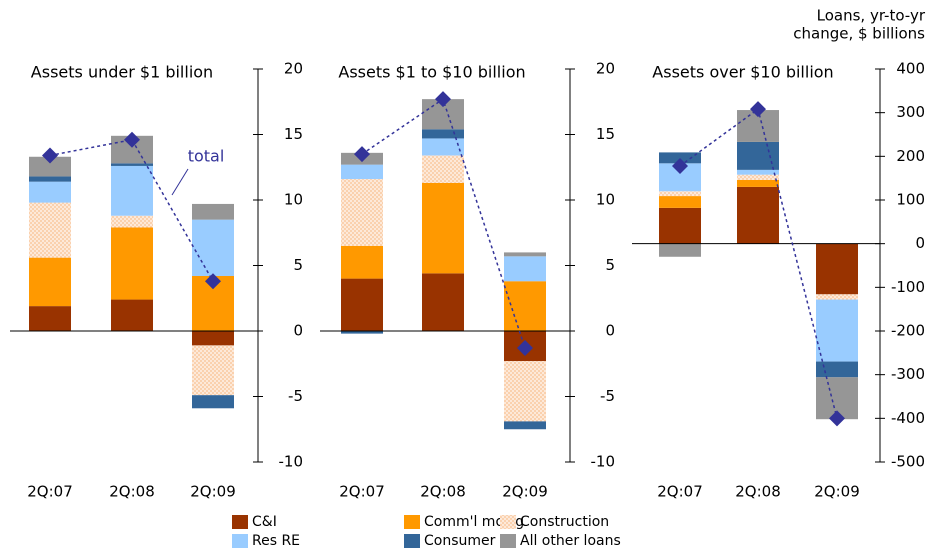 The height and width of the screenshot is (555, 933). I want to click on y-tick-label: -5, so click(607, 396).